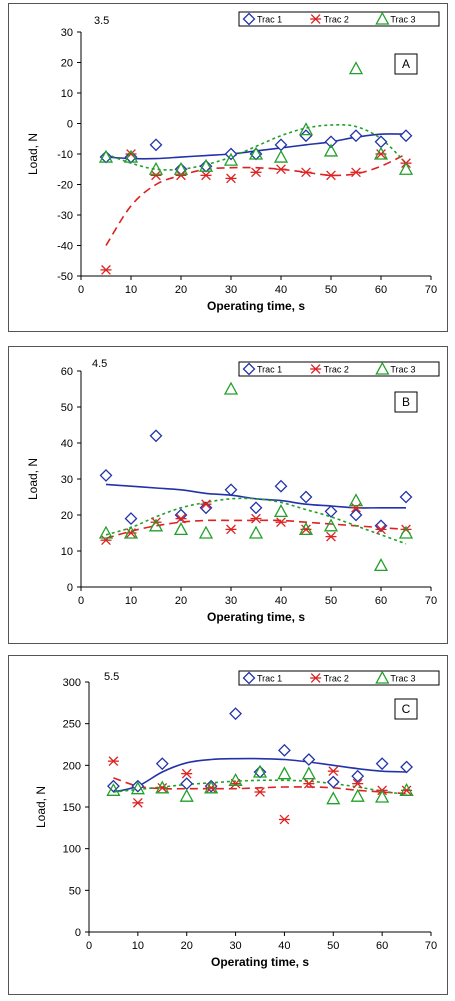 This screenshot has width=455, height=1001. What do you see at coordinates (382, 946) in the screenshot?
I see `x-tick-label: 60` at bounding box center [382, 946].